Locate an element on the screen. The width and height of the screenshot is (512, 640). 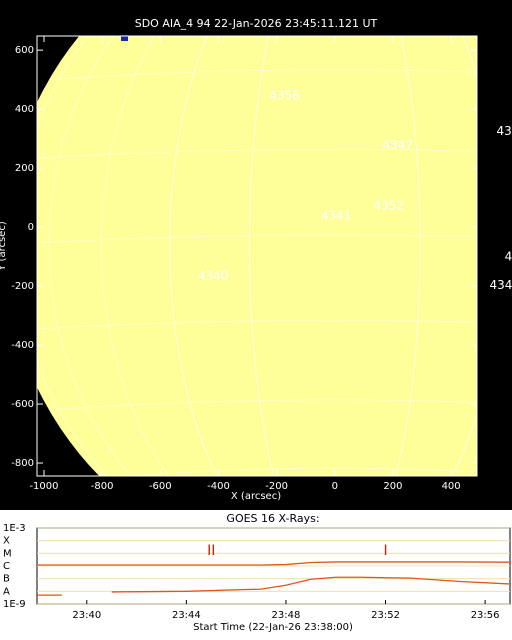
region-label: 43 is located at coordinates (508, 257).